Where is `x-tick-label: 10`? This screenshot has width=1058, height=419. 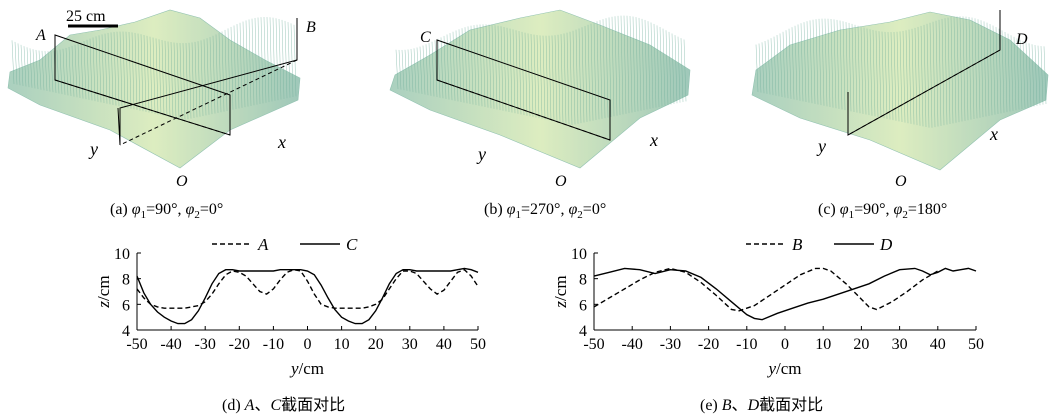 x-tick-label: 10 is located at coordinates (823, 344).